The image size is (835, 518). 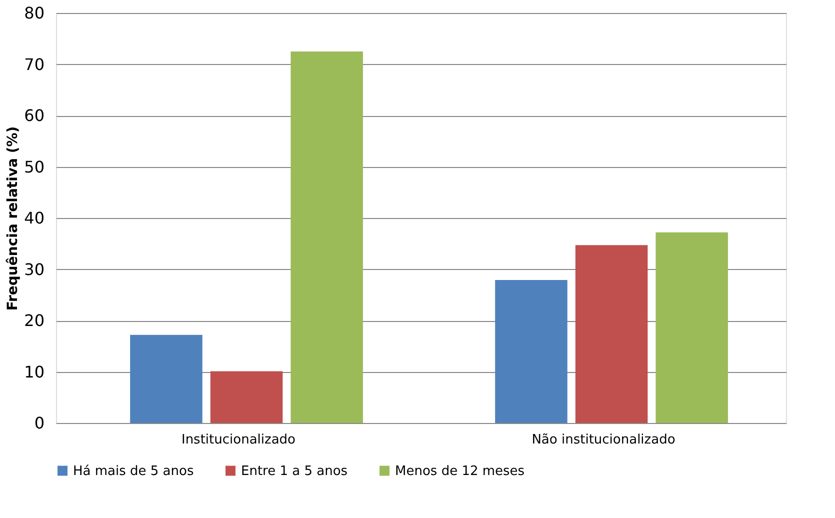 What do you see at coordinates (34, 218) in the screenshot?
I see `y-tick-label: 40` at bounding box center [34, 218].